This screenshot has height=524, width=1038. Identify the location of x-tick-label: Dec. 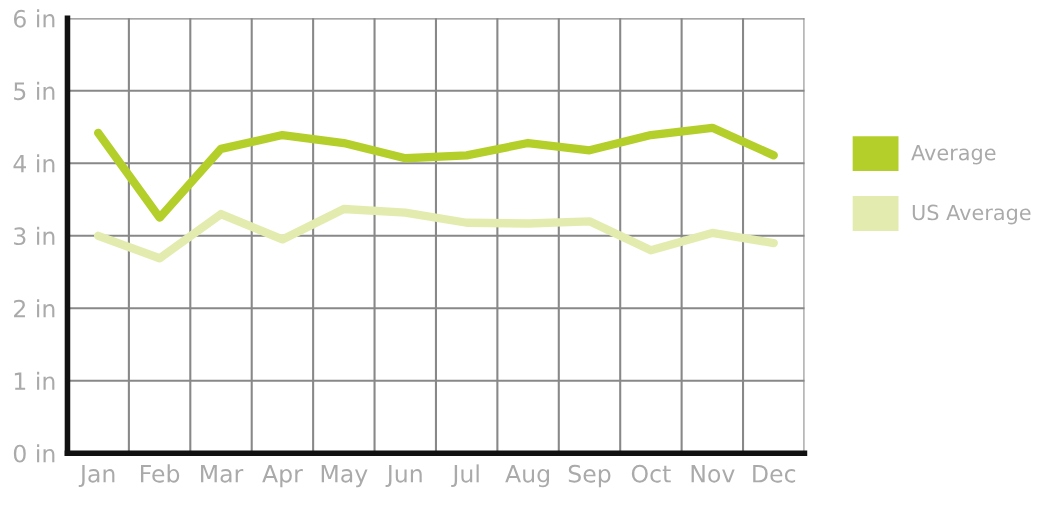
(774, 474).